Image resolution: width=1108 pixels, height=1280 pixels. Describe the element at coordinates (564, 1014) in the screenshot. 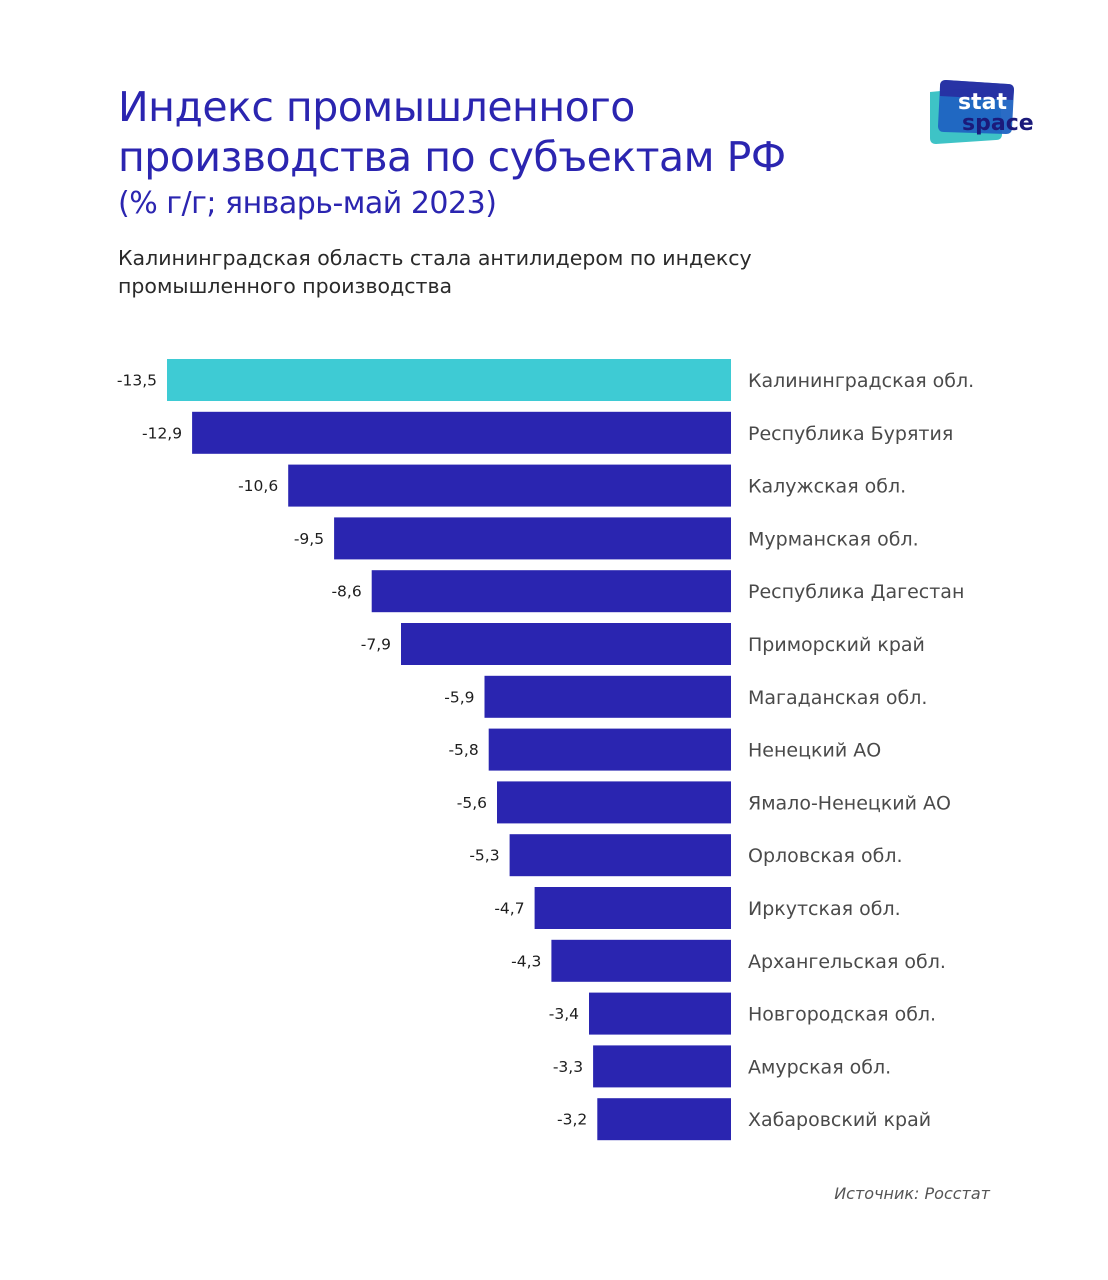

I see `value-label-12: -3,4` at that location.